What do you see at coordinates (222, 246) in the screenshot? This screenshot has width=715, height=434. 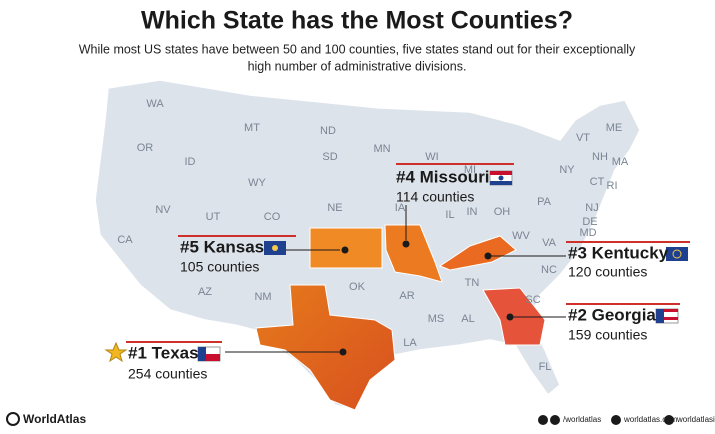 I see `rank-label: #5 Kansas` at bounding box center [222, 246].